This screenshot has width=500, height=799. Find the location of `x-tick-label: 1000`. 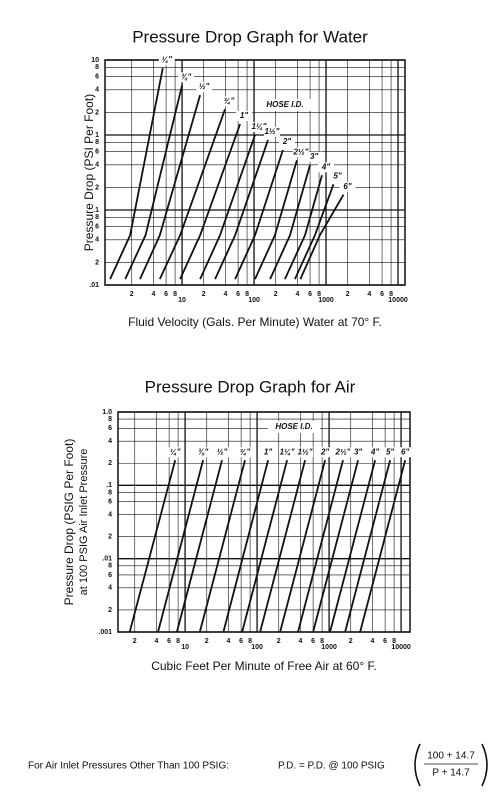

x-tick-label: 1000 is located at coordinates (329, 647).